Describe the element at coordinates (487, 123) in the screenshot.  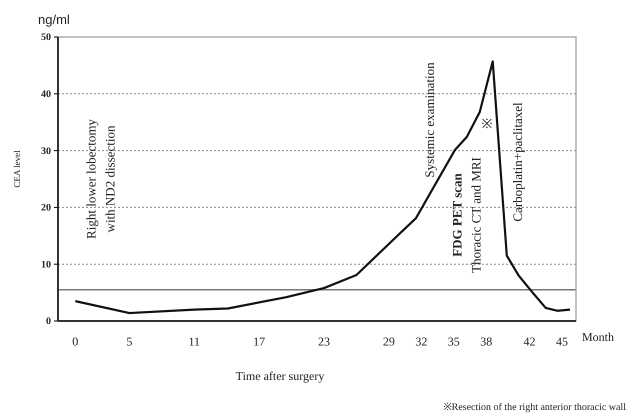
I see `annotation: ※` at that location.